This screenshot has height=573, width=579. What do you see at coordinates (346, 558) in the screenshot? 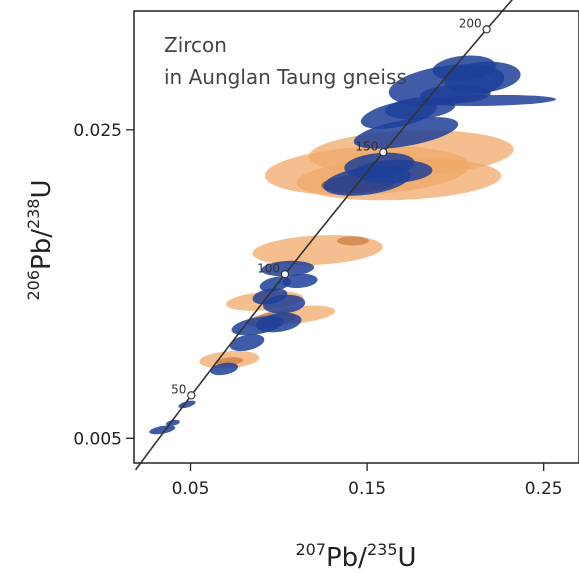
I see `x-axis-base-1: Pb/` at bounding box center [346, 558].